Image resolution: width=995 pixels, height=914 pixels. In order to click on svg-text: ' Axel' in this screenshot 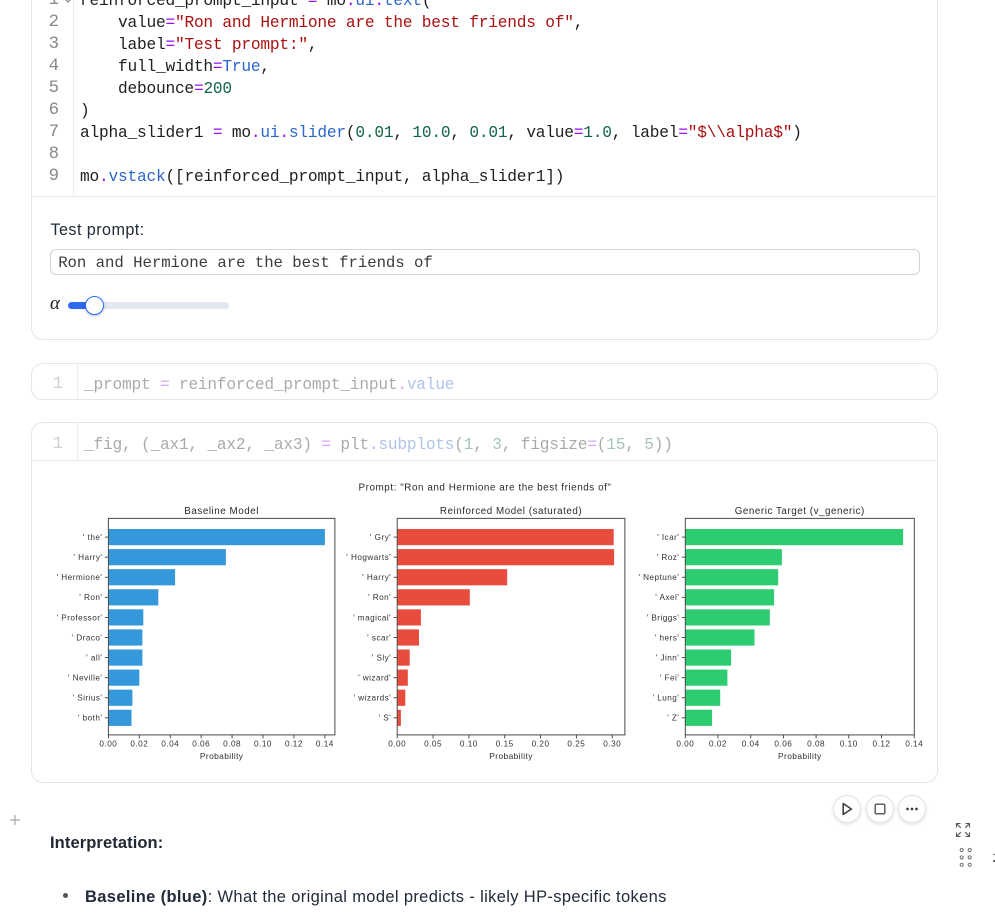, I will do `click(667, 598)`.